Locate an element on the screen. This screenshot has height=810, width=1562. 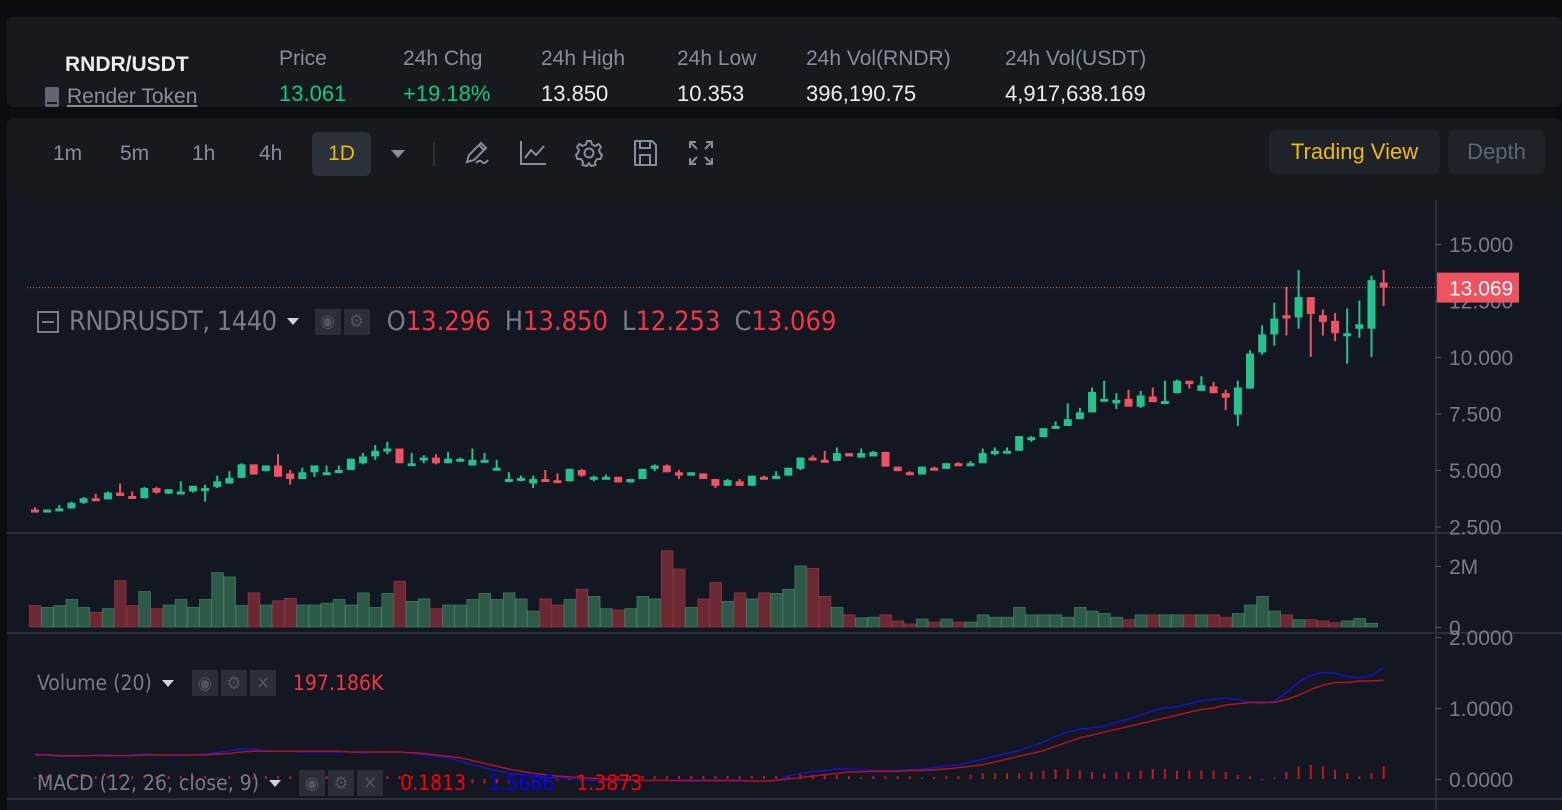
settings-gear-icon is located at coordinates (589, 153).